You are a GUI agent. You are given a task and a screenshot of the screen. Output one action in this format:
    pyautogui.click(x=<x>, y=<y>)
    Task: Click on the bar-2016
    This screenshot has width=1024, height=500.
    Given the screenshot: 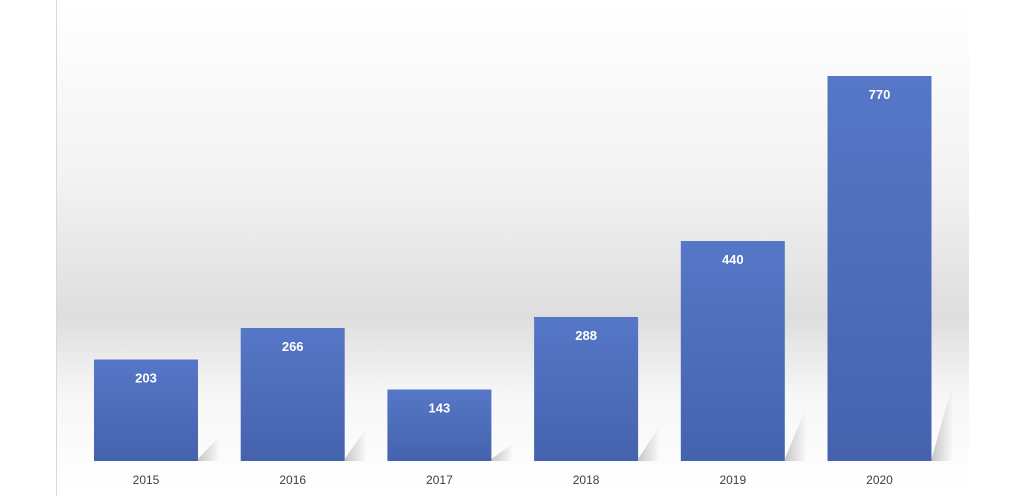 What is the action you would take?
    pyautogui.click(x=292, y=394)
    